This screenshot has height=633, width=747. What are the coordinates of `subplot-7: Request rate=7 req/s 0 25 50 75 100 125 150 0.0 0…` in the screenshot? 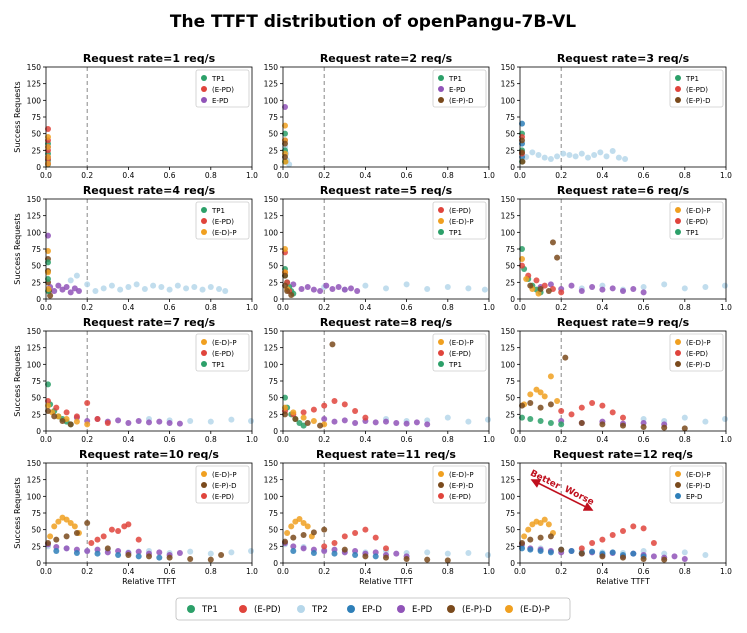 It's located at (135, 380).